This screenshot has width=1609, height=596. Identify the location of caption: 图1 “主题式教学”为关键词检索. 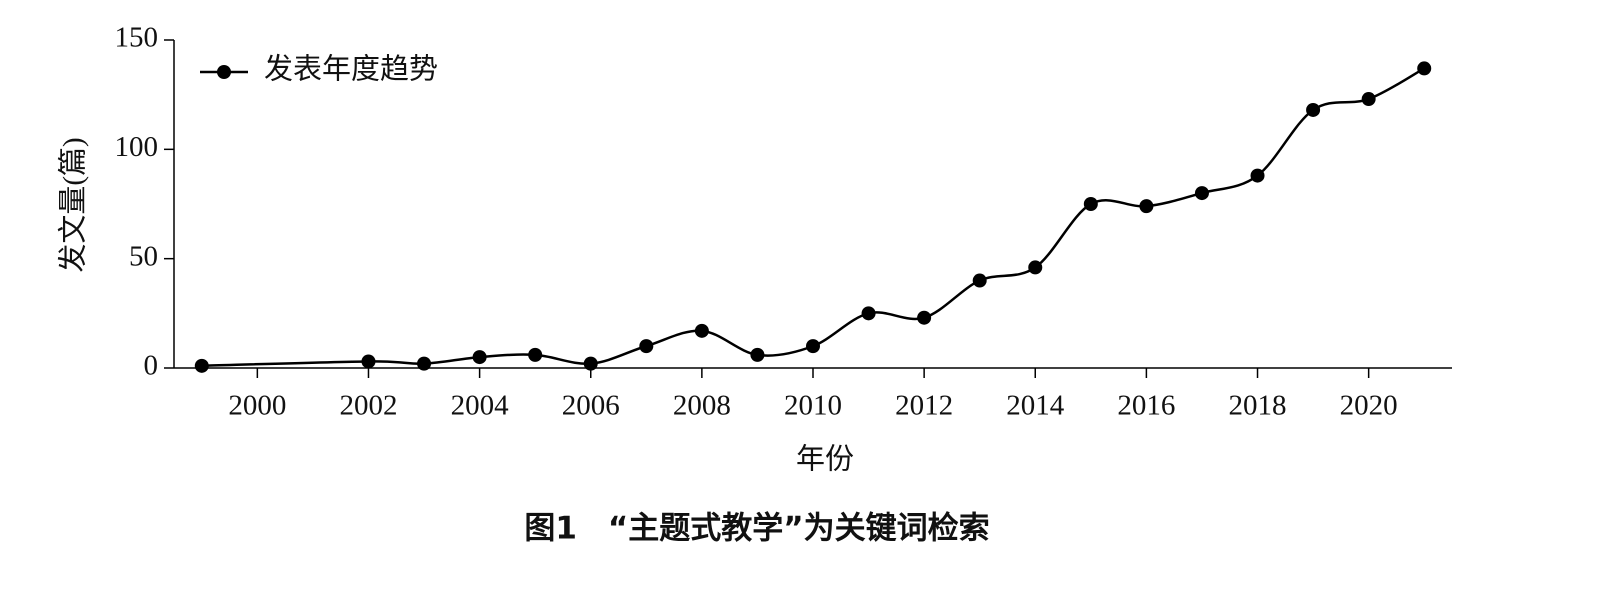
(756, 529).